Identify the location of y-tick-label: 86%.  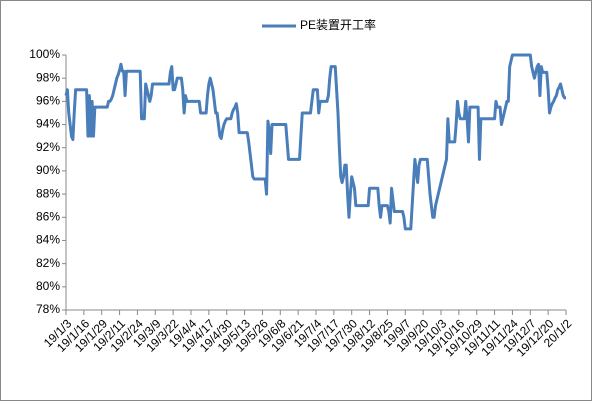
(48, 216).